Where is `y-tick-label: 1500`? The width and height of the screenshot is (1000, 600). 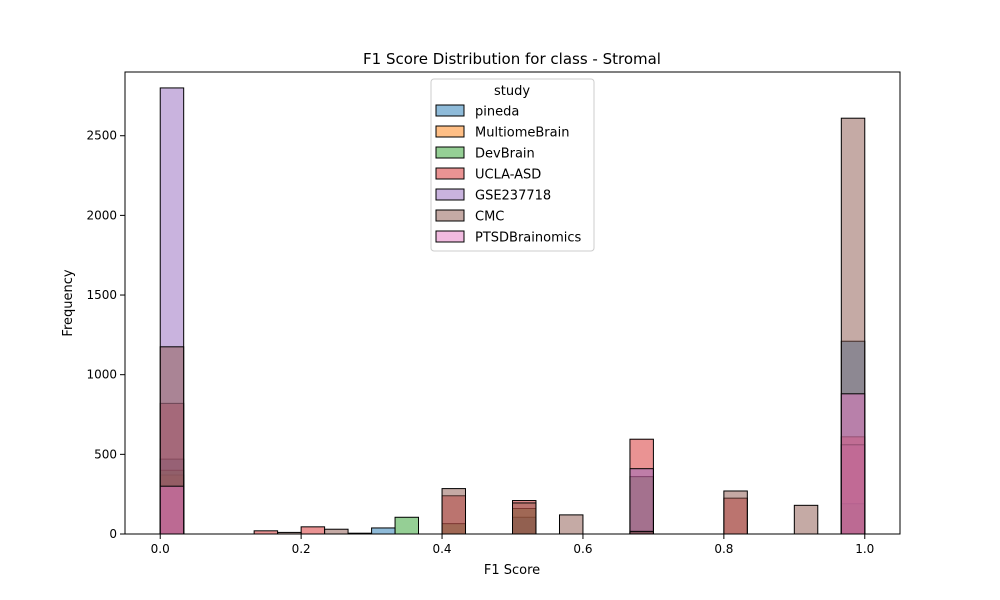 y-tick-label: 1500 is located at coordinates (101, 295).